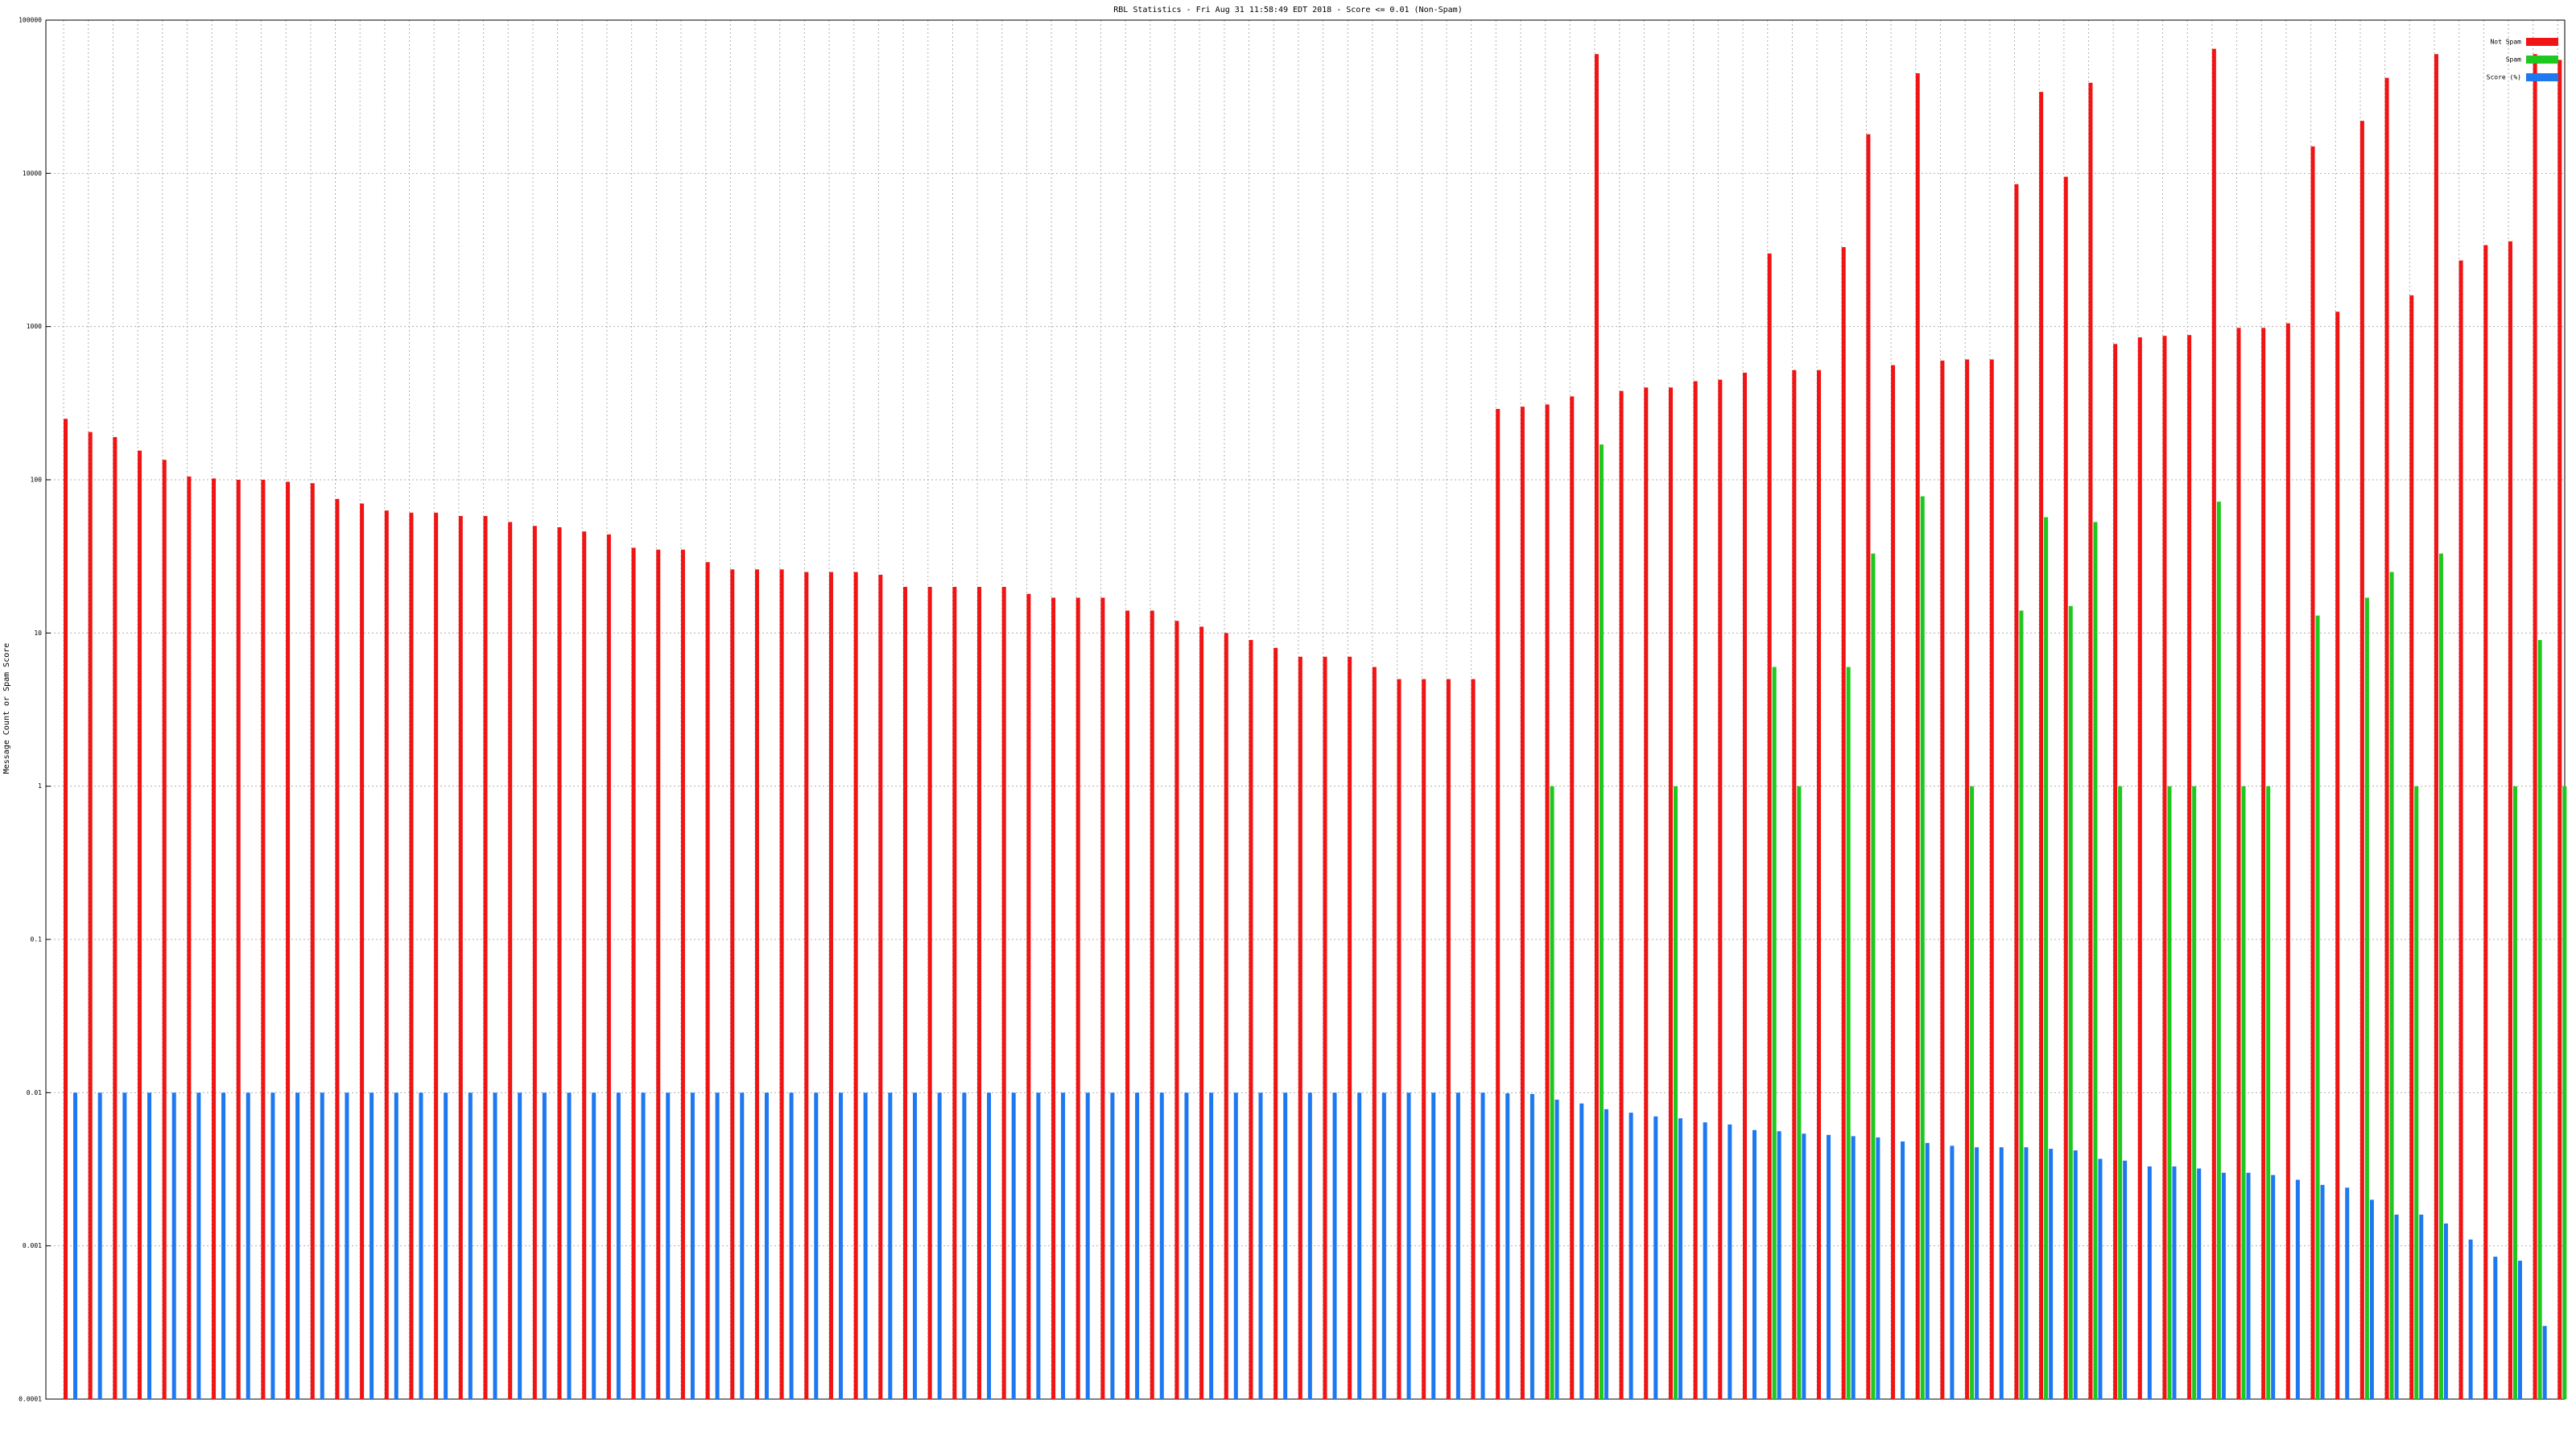 This screenshot has width=2576, height=1449. I want to click on legend-swatch, so click(2542, 42).